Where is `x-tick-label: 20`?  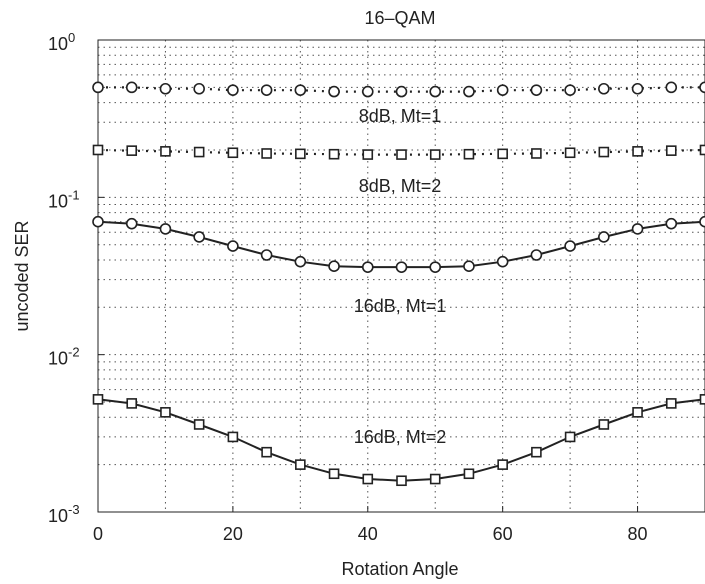 x-tick-label: 20 is located at coordinates (233, 534).